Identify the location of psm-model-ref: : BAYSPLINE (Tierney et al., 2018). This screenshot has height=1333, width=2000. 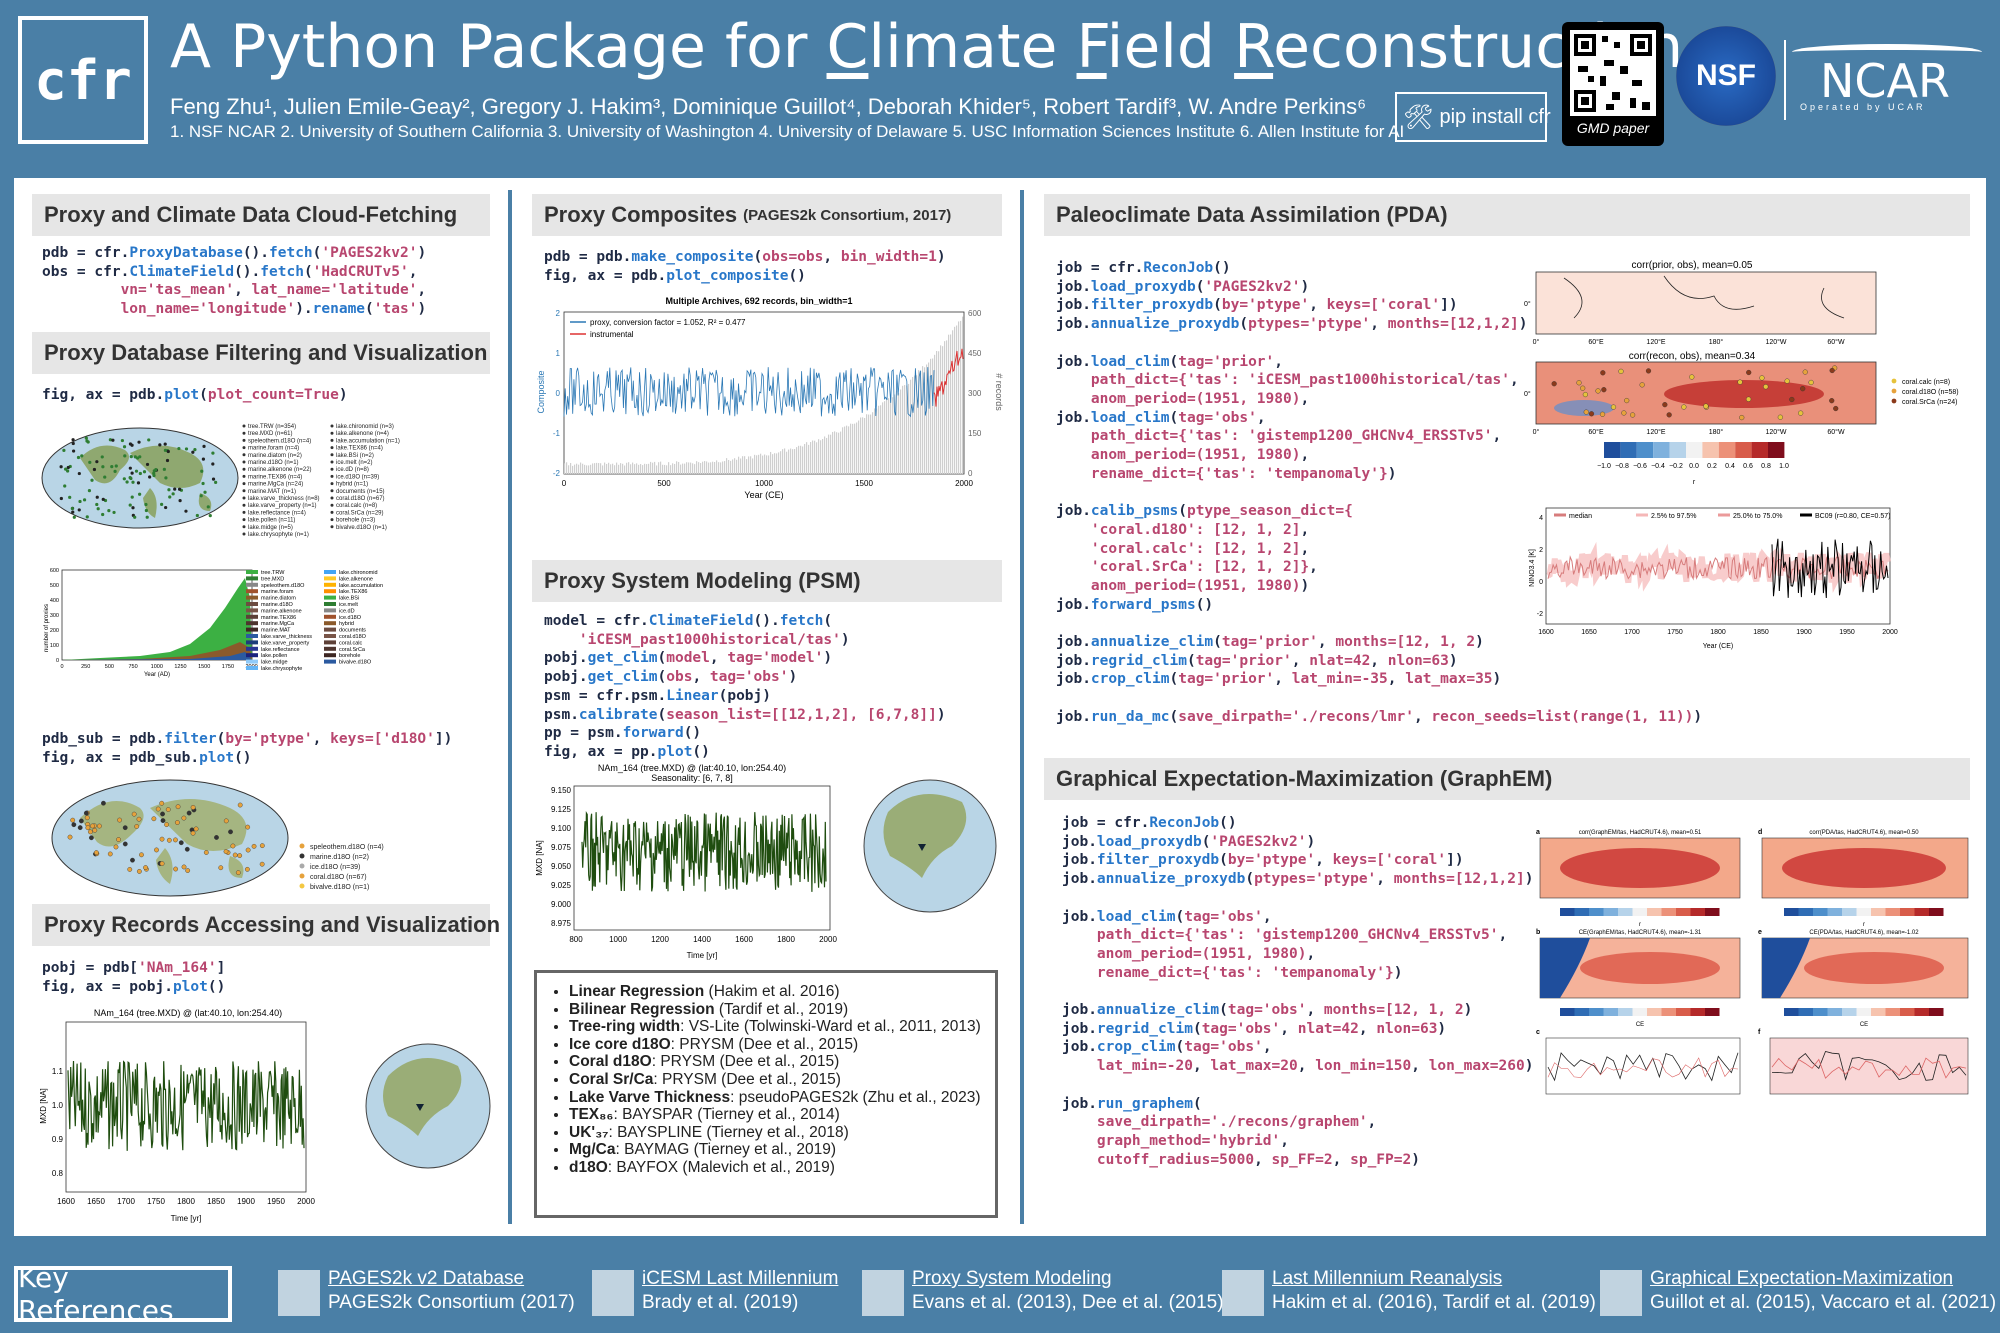
(728, 1132).